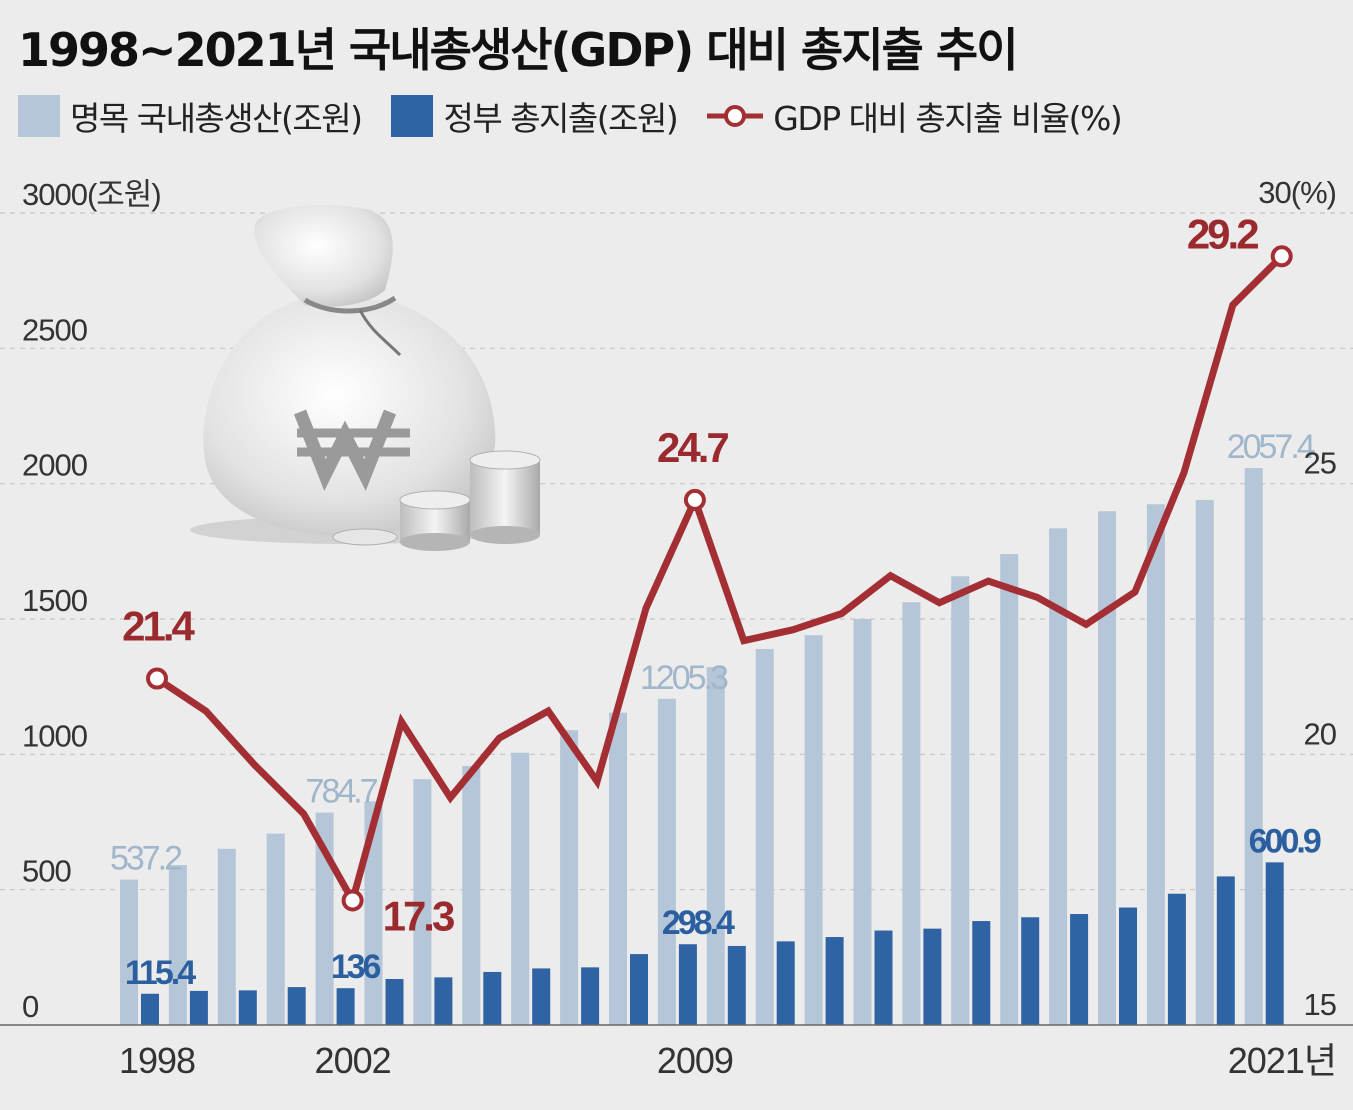  What do you see at coordinates (684, 678) in the screenshot?
I see `gdp-data-label: 1205.3` at bounding box center [684, 678].